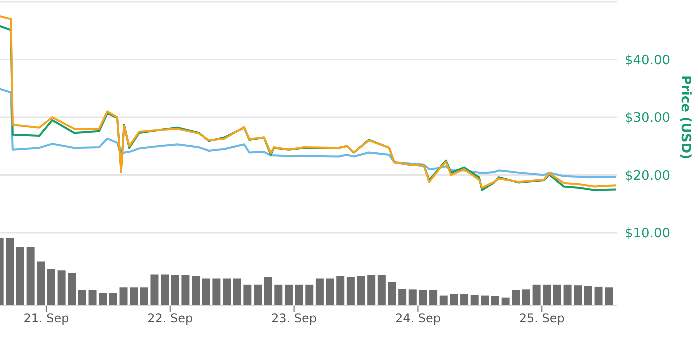  Describe the element at coordinates (685, 117) in the screenshot. I see `y-axis-title: Price (USD)` at that location.